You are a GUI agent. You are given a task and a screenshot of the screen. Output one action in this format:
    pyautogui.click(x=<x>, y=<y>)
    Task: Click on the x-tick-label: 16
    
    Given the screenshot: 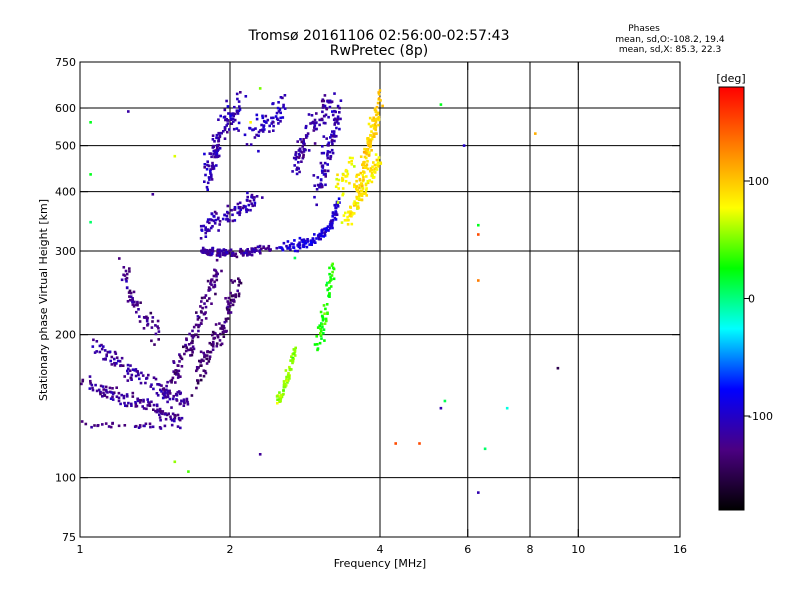 What is the action you would take?
    pyautogui.click(x=680, y=549)
    